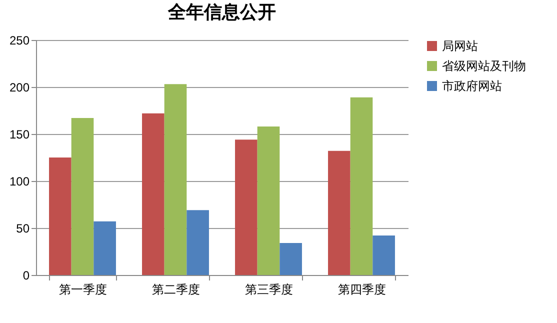  I want to click on x-tick-label: 第三季度, so click(269, 289).